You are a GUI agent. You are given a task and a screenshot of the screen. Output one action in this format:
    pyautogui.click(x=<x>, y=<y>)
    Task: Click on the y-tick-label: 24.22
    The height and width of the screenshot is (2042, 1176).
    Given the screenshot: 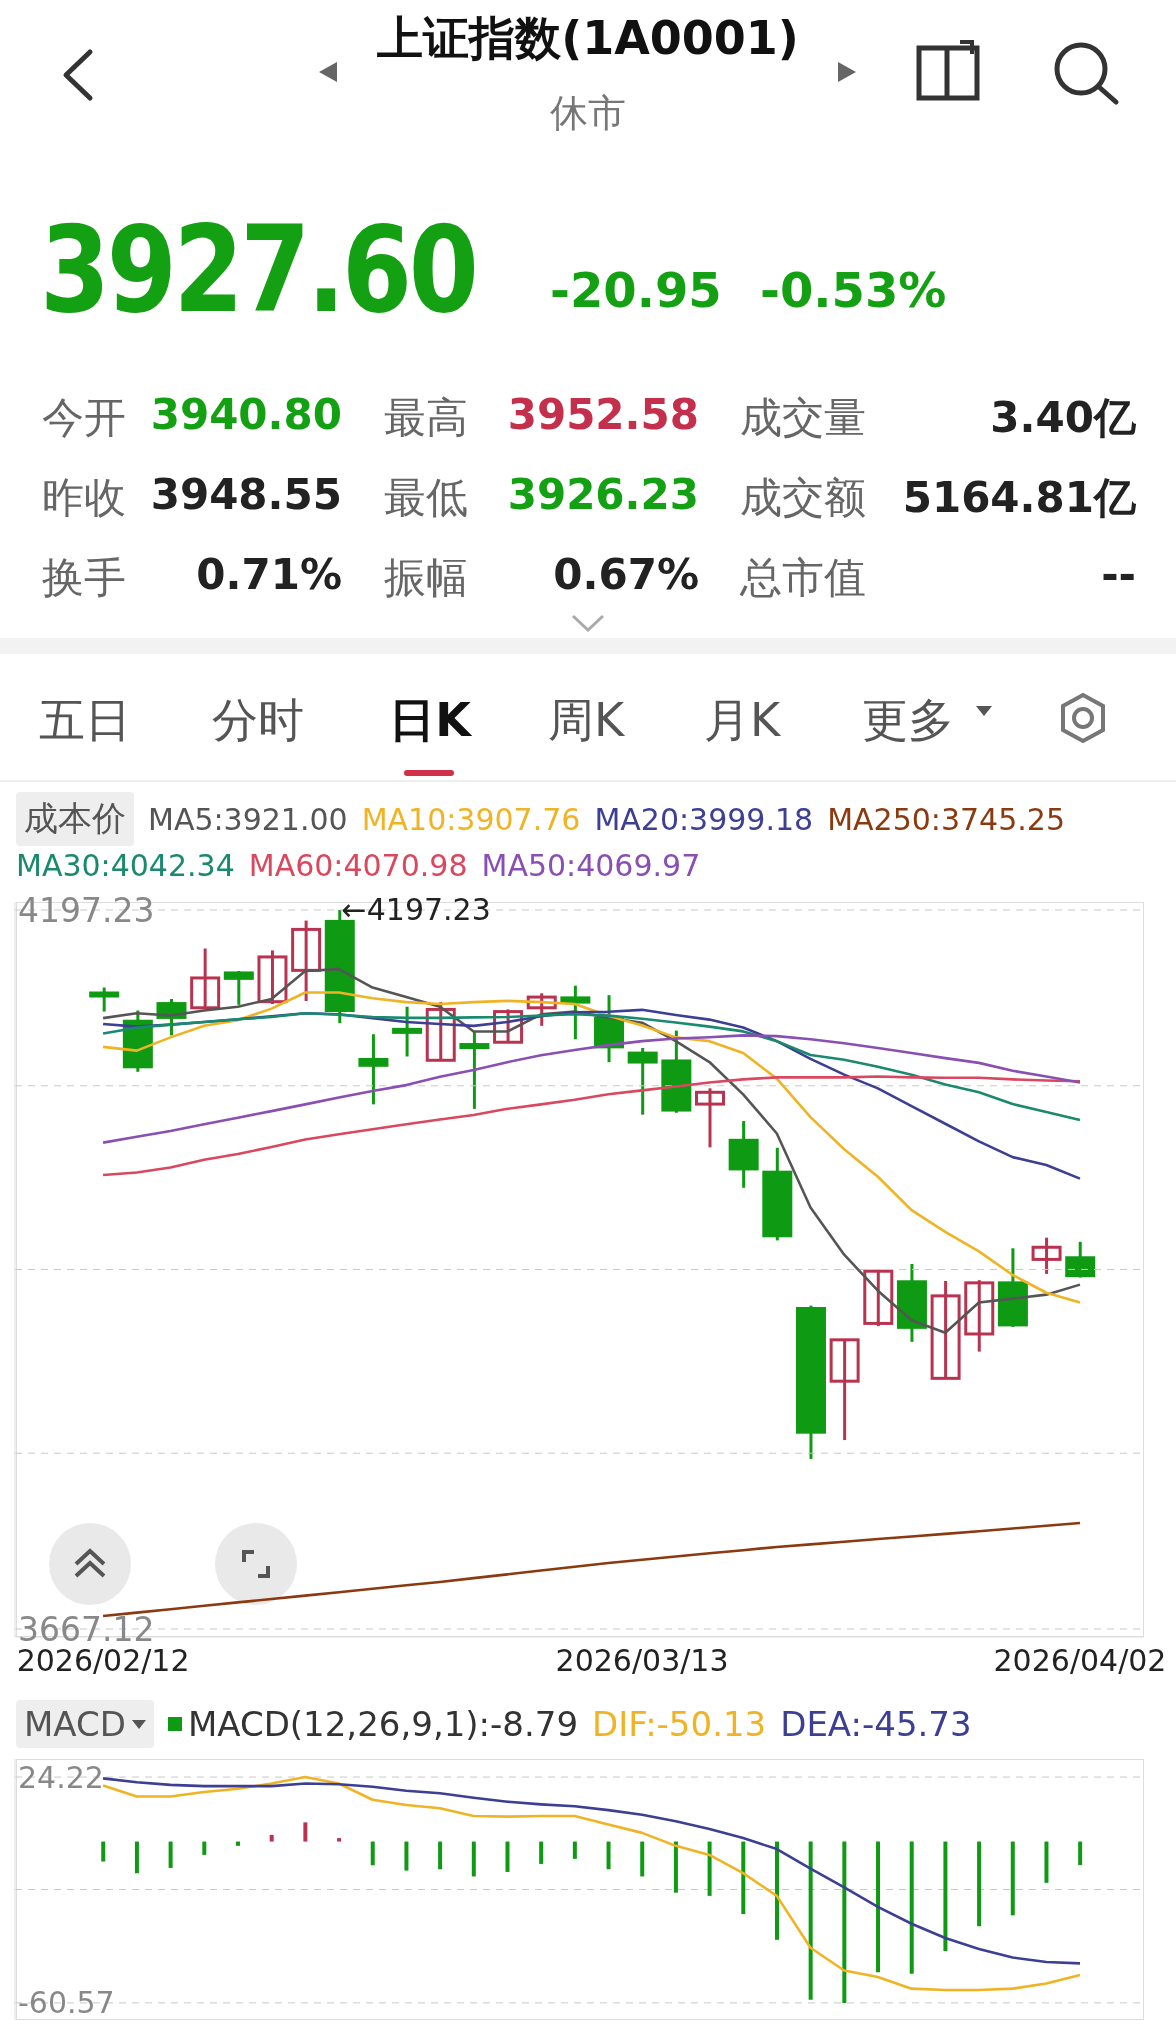 What is the action you would take?
    pyautogui.click(x=61, y=1777)
    